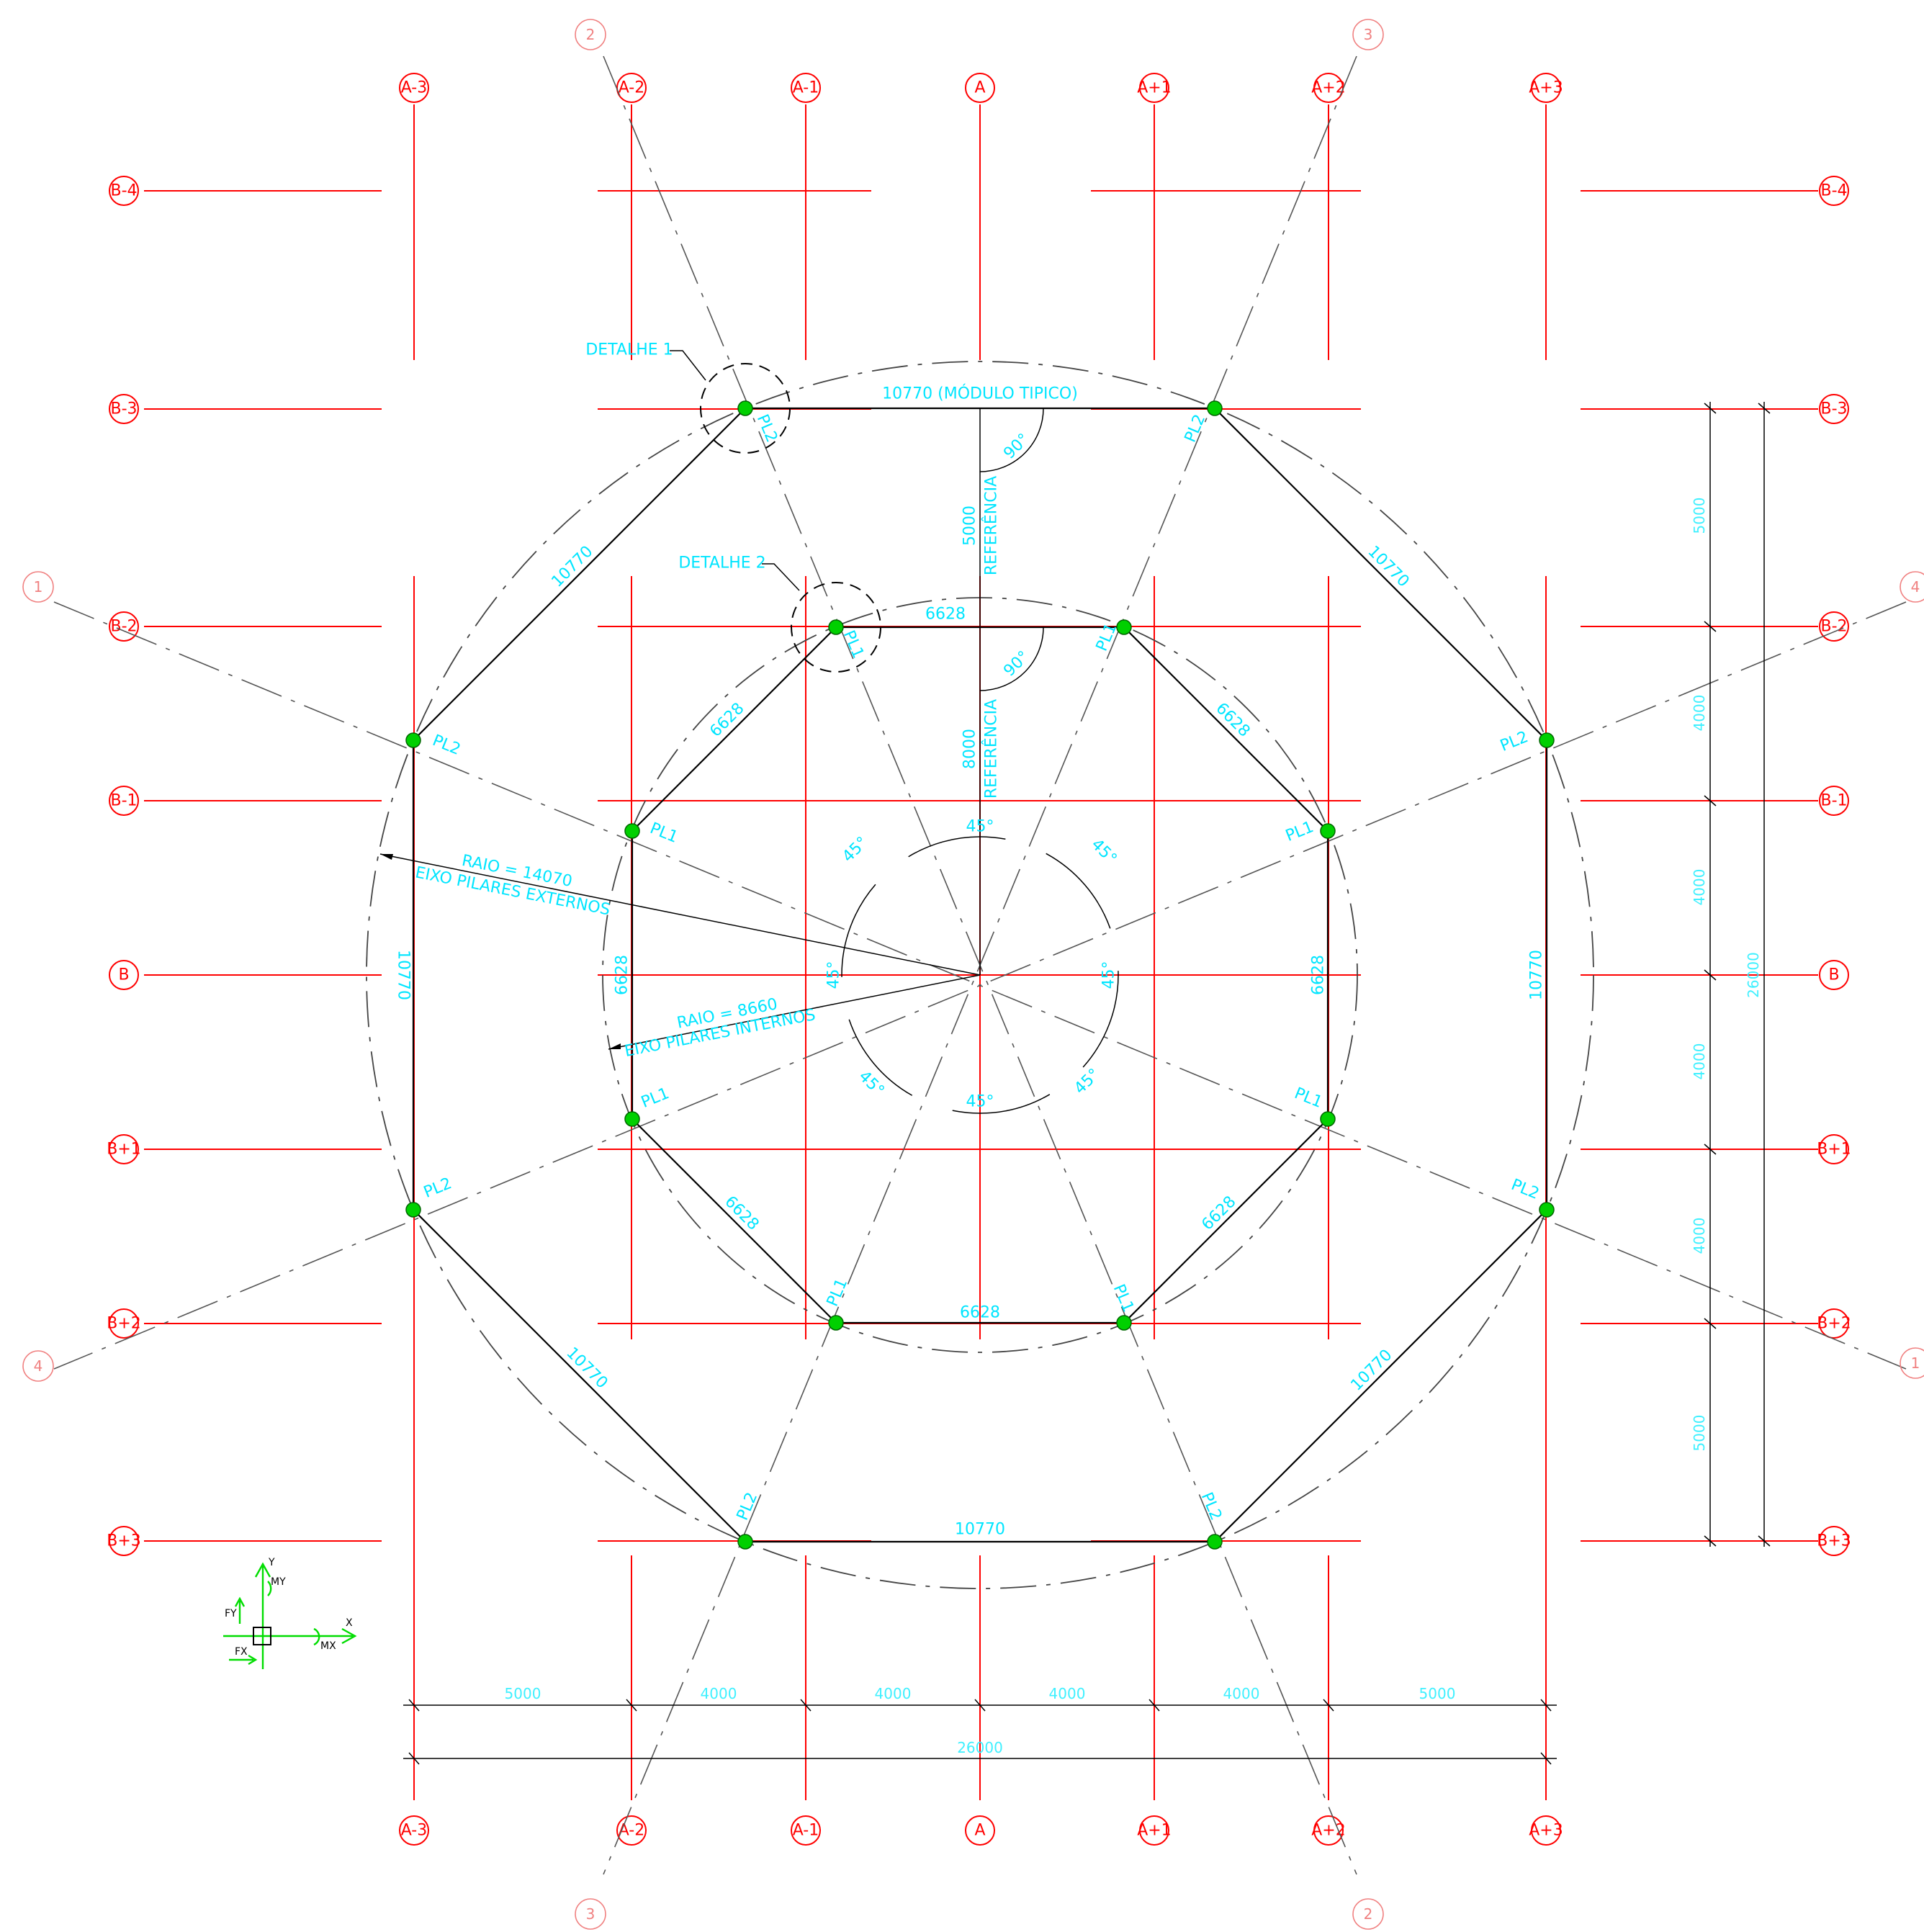  What do you see at coordinates (349, 1623) in the screenshot?
I see `axis-x-label: X` at bounding box center [349, 1623].